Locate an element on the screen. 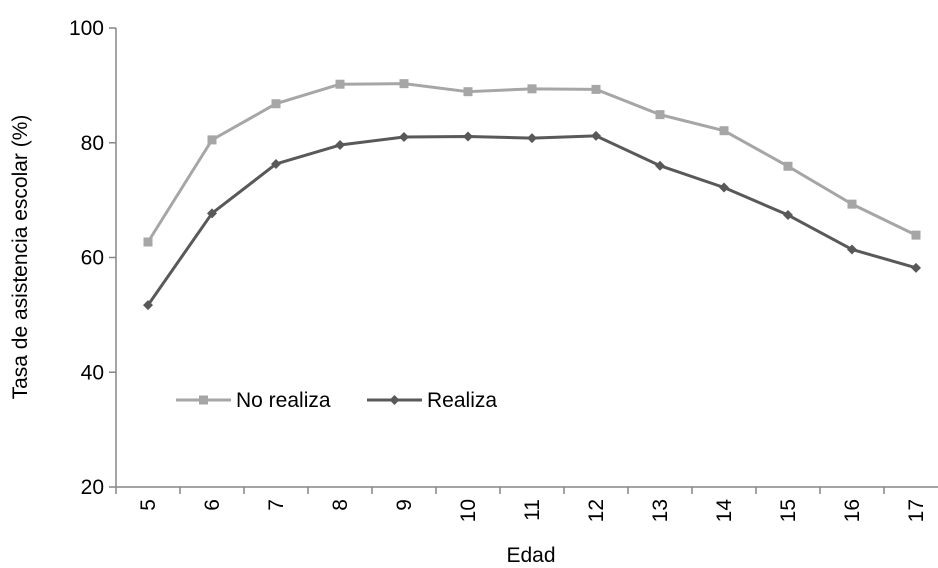 The height and width of the screenshot is (568, 938). x-tick-label: 7 is located at coordinates (276, 505).